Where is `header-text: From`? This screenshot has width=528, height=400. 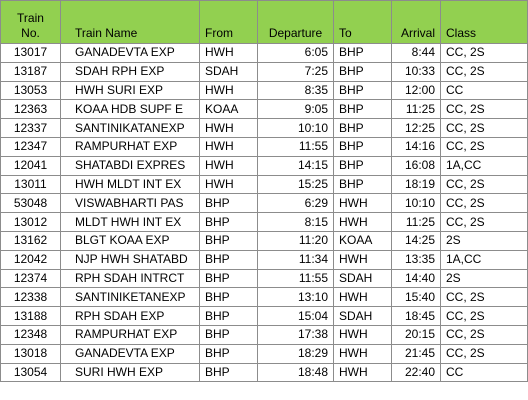 header-text: From is located at coordinates (219, 33).